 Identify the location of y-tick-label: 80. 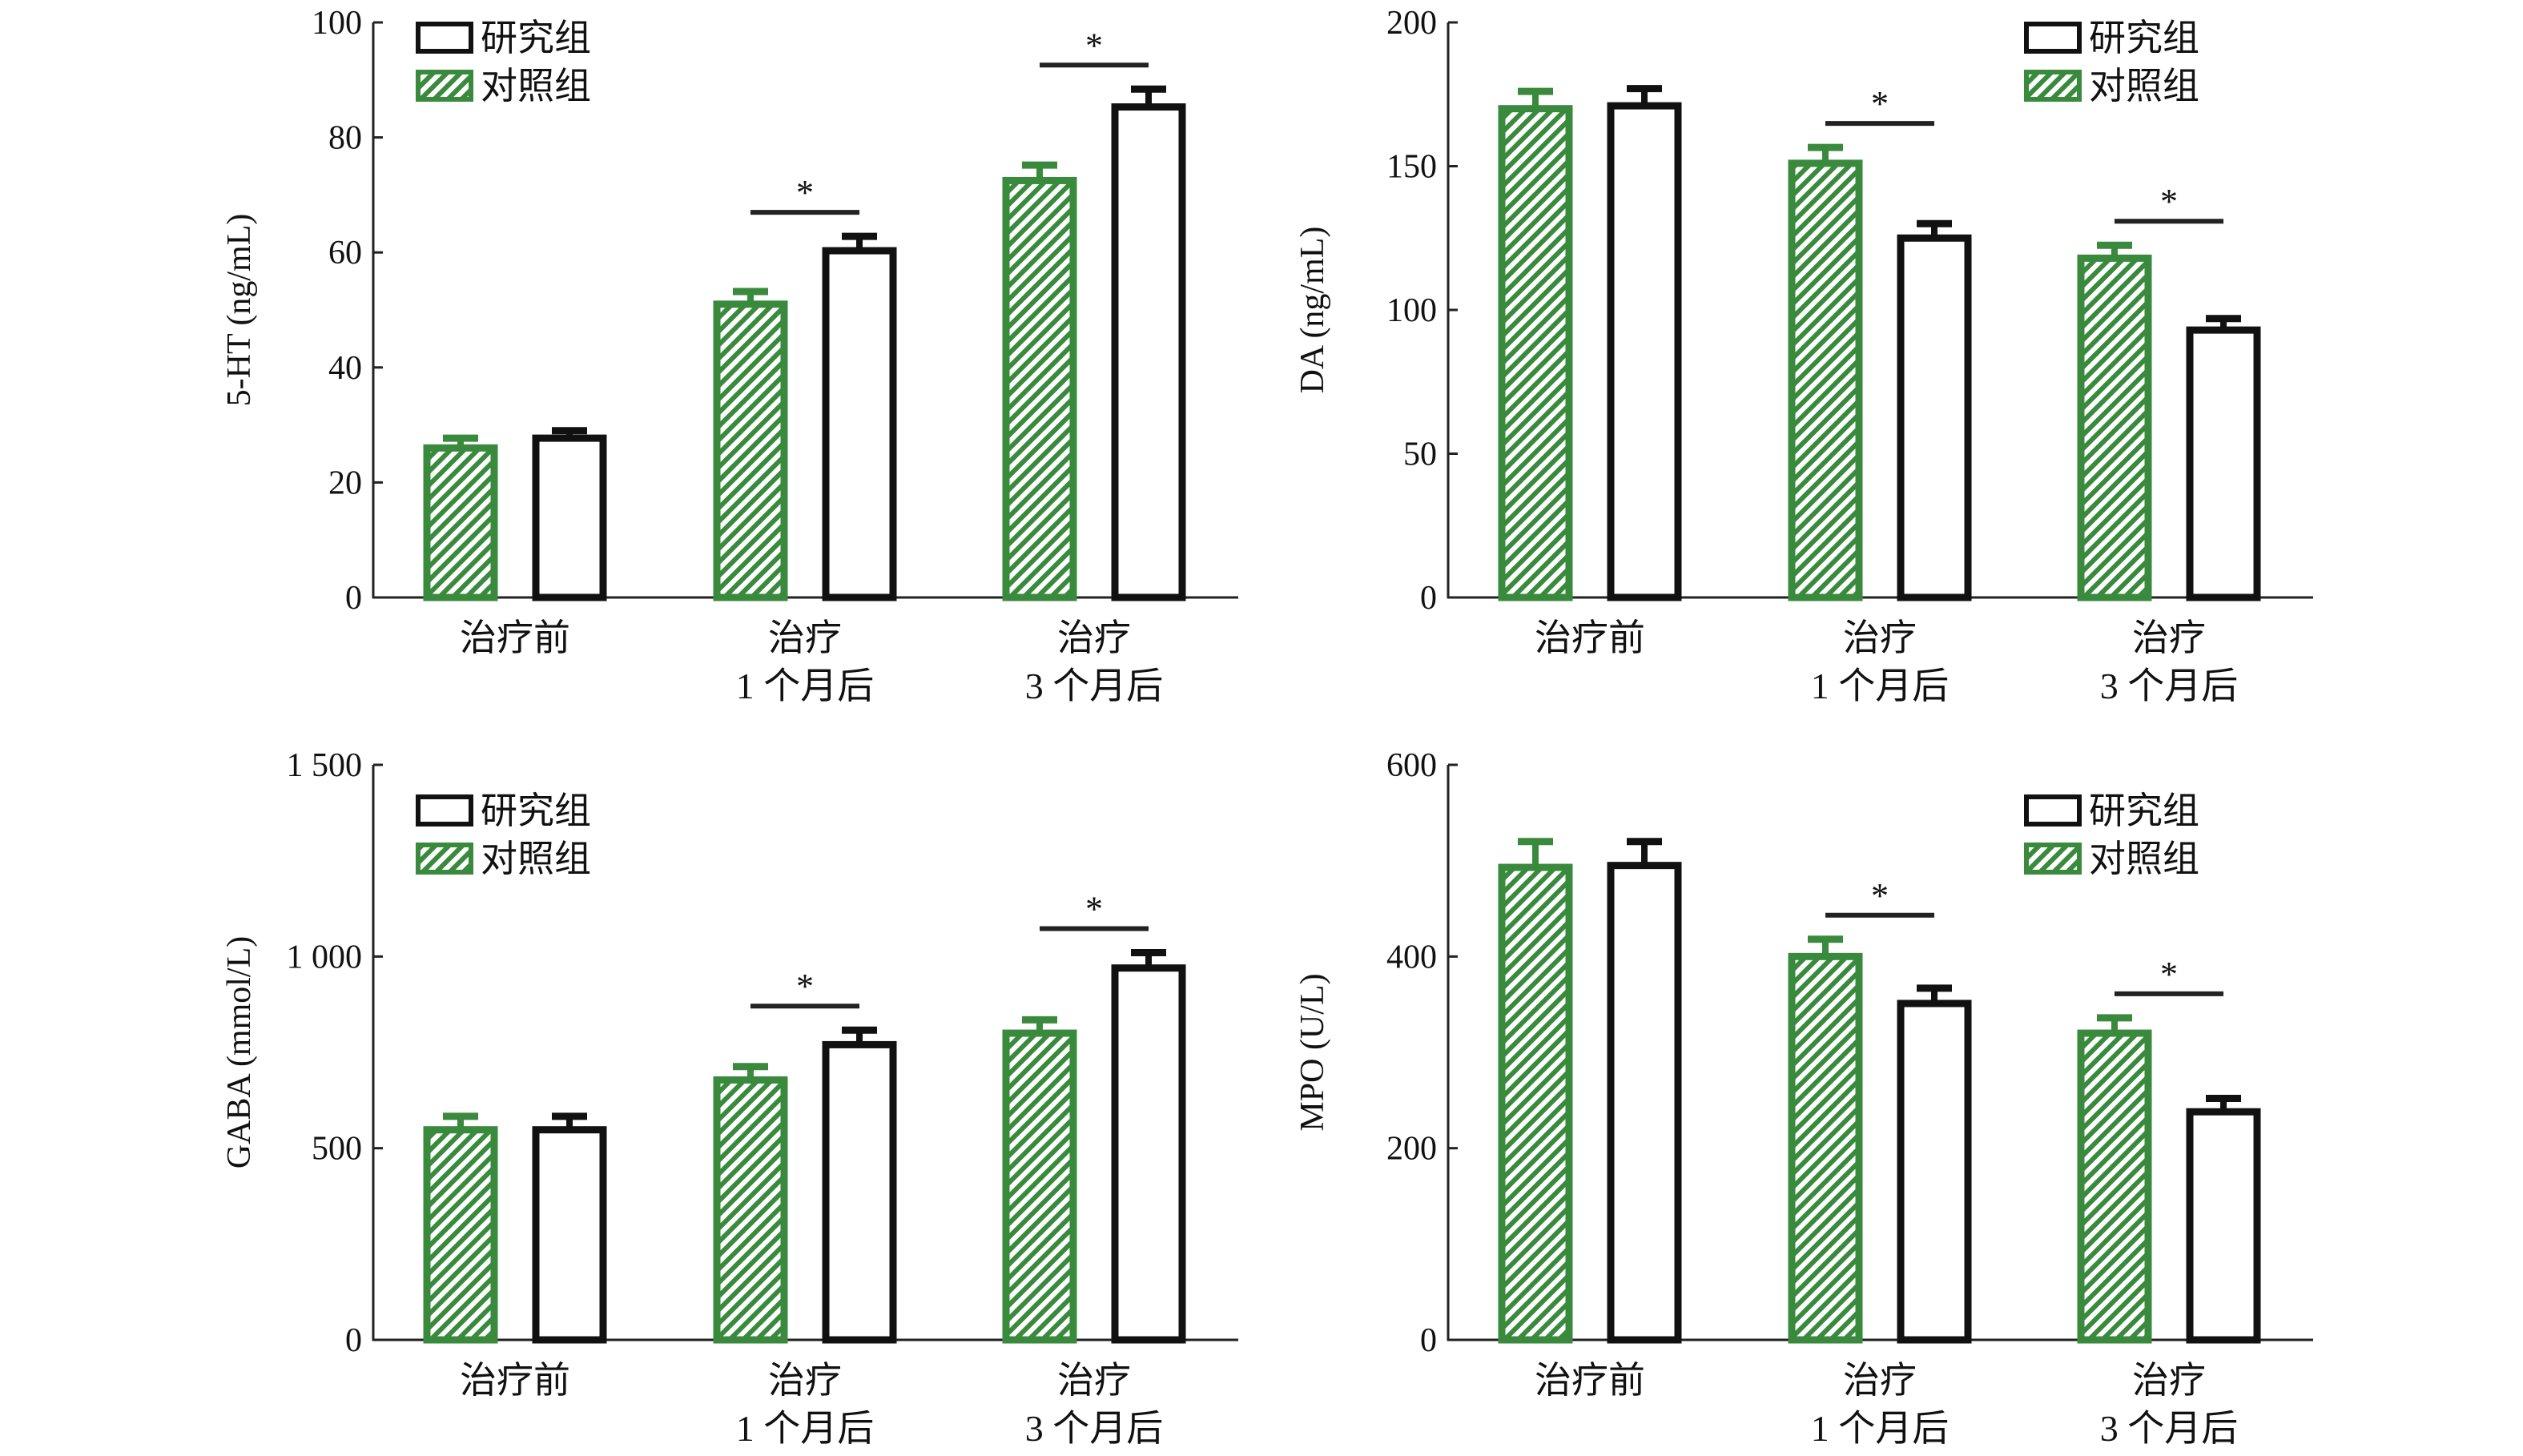
(345, 138).